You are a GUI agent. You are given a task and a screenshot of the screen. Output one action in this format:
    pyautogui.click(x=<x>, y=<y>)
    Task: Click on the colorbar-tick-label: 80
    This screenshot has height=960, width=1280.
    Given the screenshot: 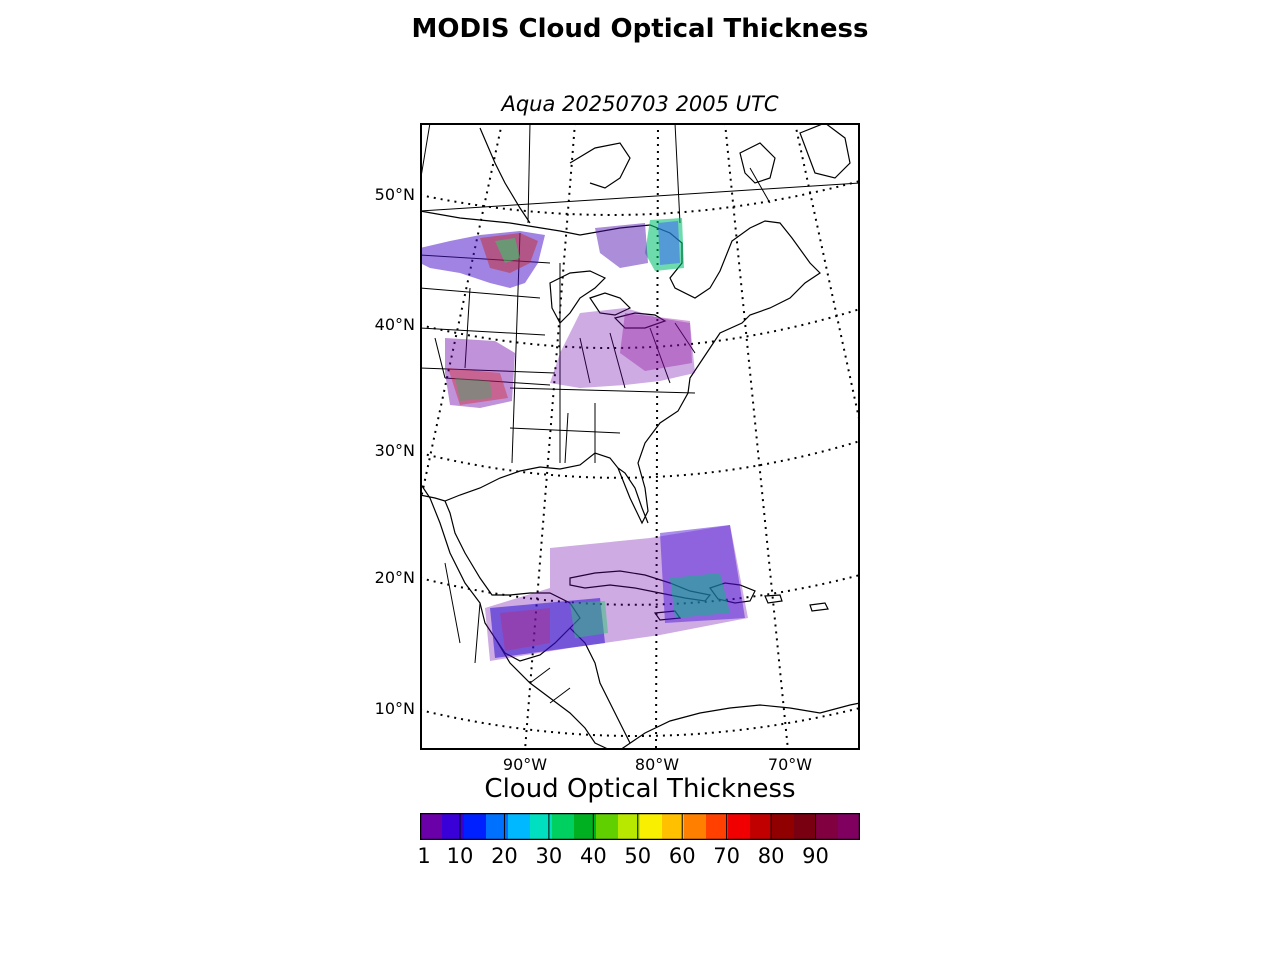 What is the action you would take?
    pyautogui.click(x=771, y=856)
    